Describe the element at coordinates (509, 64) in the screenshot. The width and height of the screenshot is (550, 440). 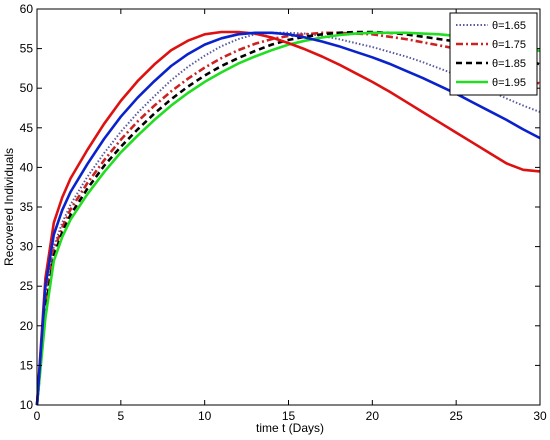
I see `legend-label: θ=1.85` at that location.